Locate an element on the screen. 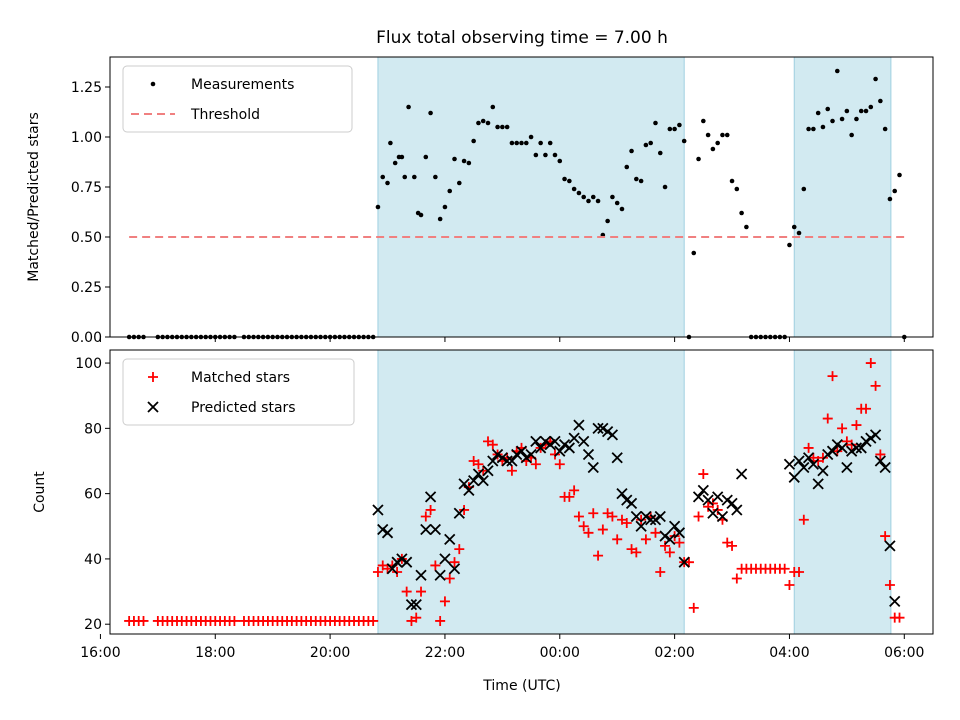  y-tick-label: 1.00 is located at coordinates (86, 138).